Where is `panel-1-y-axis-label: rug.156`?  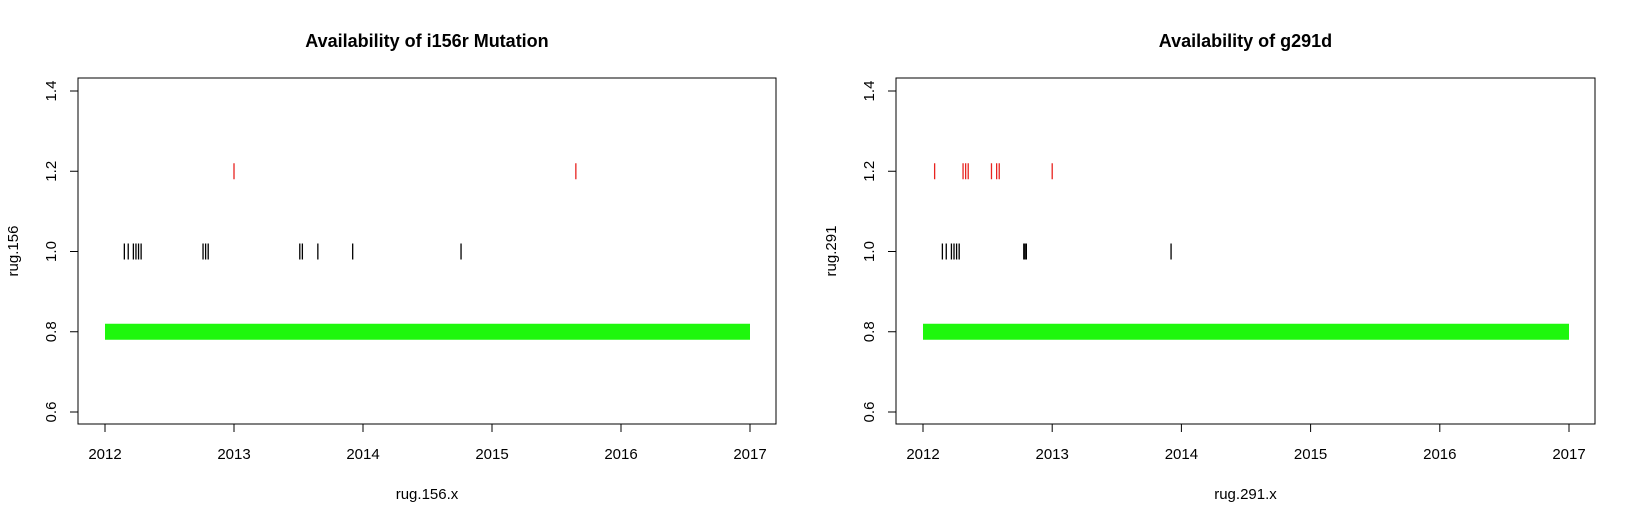
panel-1-y-axis-label: rug.156 is located at coordinates (13, 251).